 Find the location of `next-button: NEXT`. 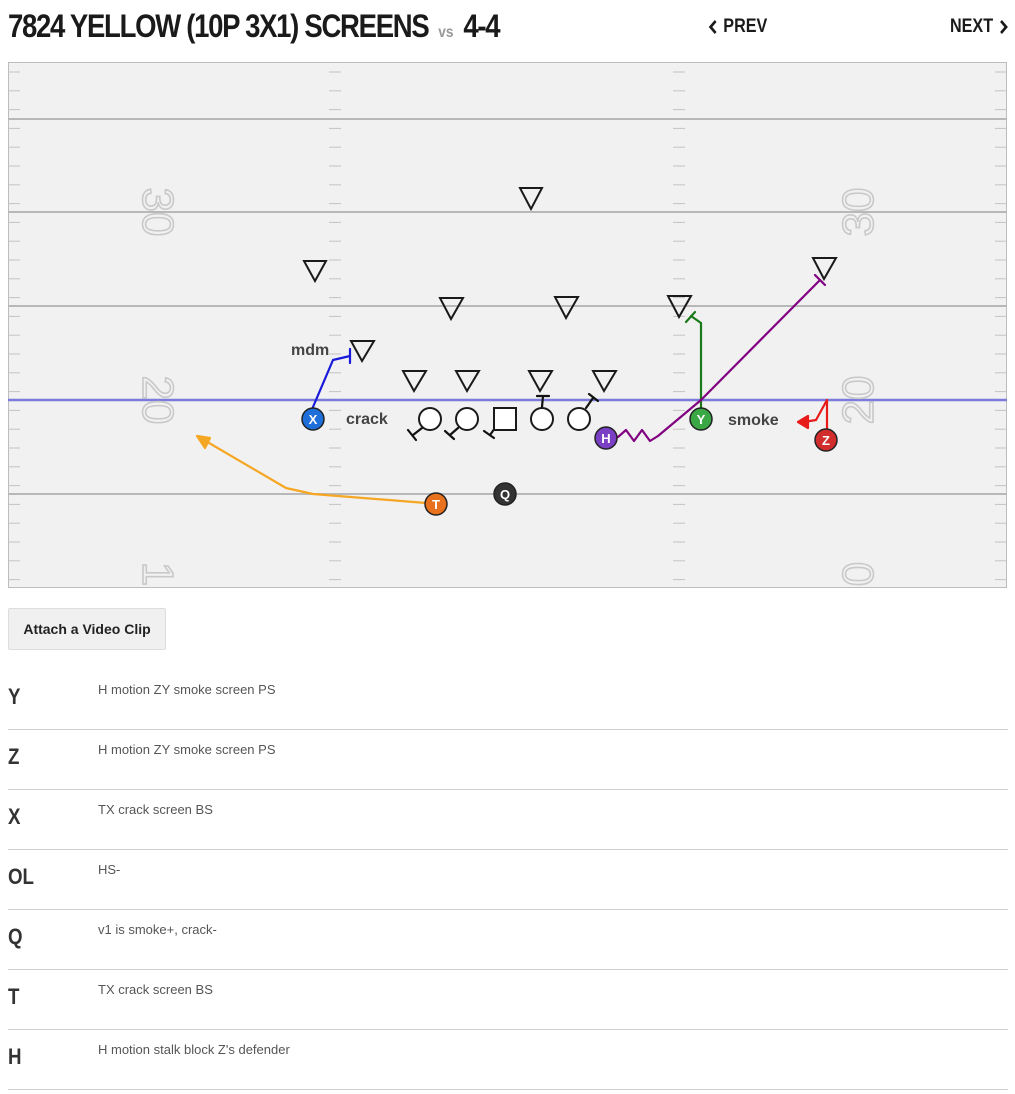

next-button: NEXT is located at coordinates (979, 27).